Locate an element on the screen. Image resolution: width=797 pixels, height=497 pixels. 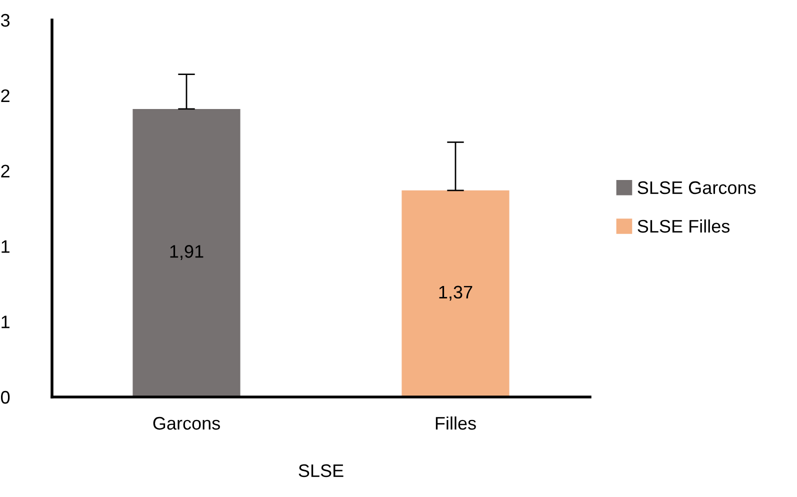
x-axis-title: SLSE is located at coordinates (321, 471).